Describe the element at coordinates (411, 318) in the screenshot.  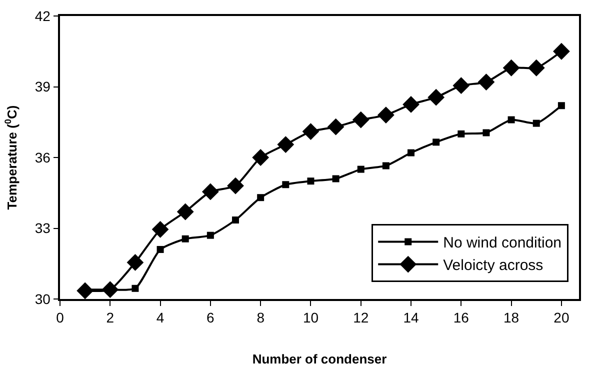
I see `x-tick-label: 14` at that location.